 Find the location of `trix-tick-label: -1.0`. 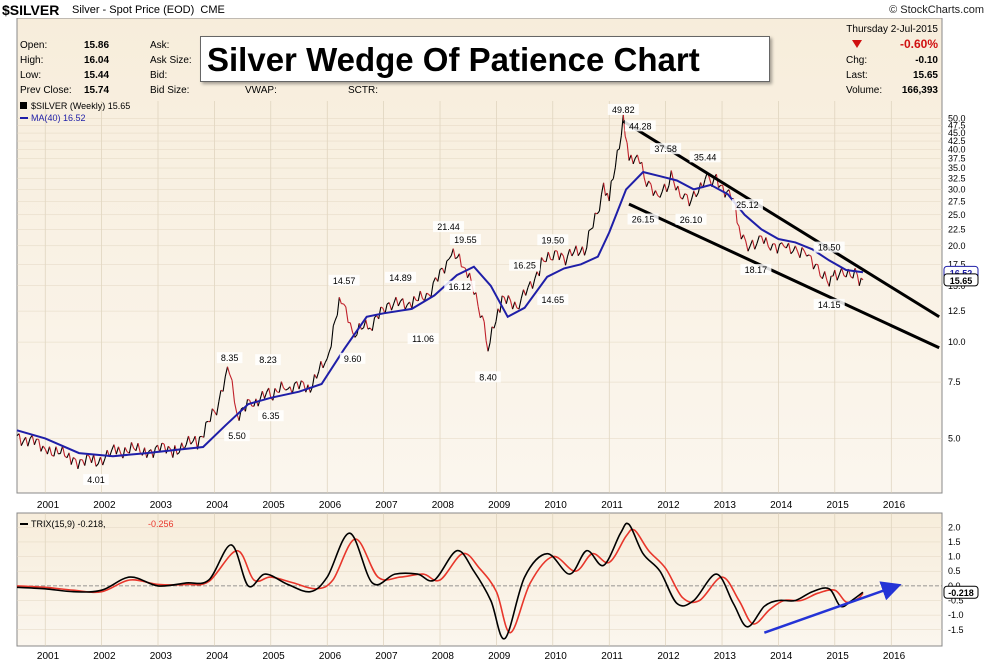

trix-tick-label: -1.0 is located at coordinates (956, 615).